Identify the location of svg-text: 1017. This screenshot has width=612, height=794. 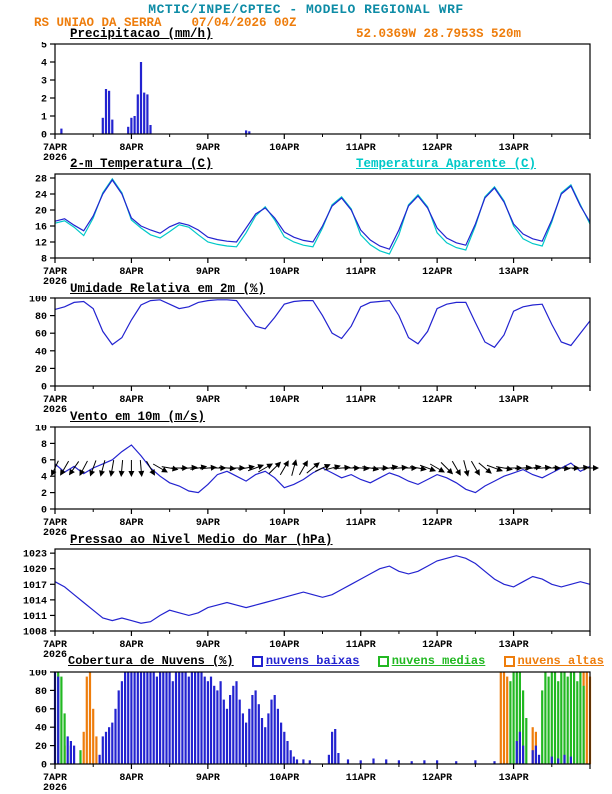
(35, 586).